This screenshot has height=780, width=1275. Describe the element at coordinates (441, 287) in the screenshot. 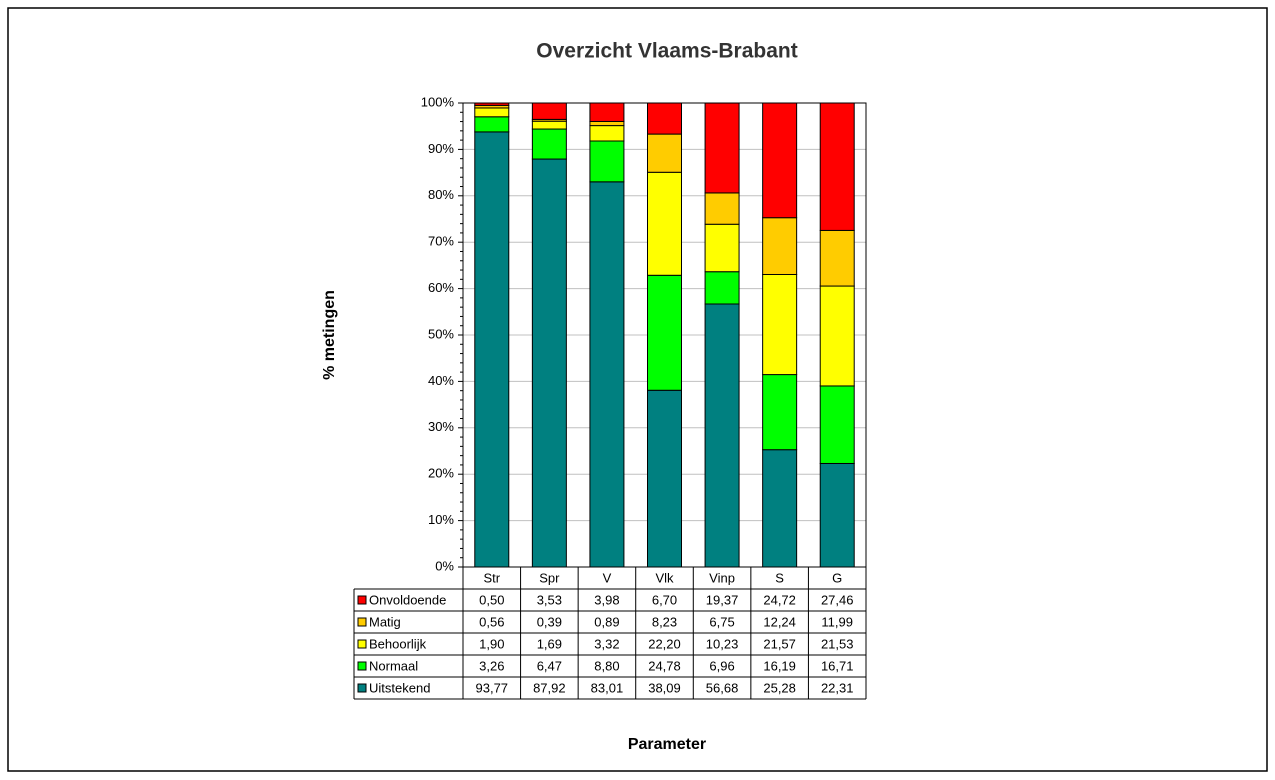

I see `y-tick-label: 60%` at that location.